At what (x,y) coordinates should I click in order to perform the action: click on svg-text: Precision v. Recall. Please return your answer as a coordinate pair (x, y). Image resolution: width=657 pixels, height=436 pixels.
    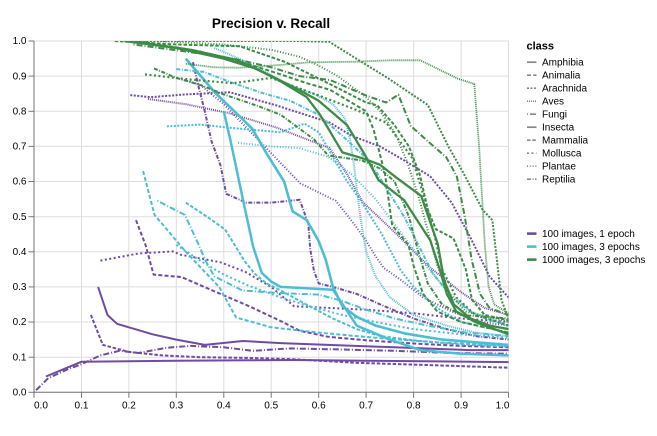
    Looking at the image, I should click on (271, 23).